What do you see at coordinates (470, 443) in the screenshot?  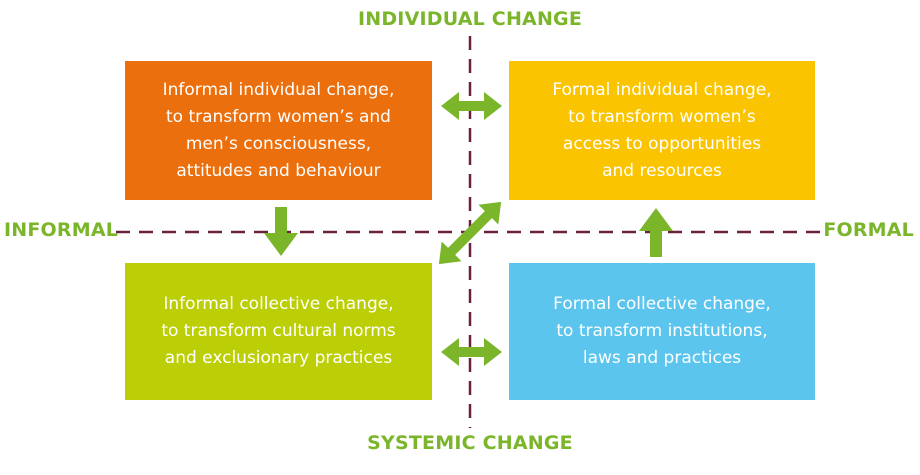 I see `axis-label-systemic-change: SYSTEMIC CHANGE` at bounding box center [470, 443].